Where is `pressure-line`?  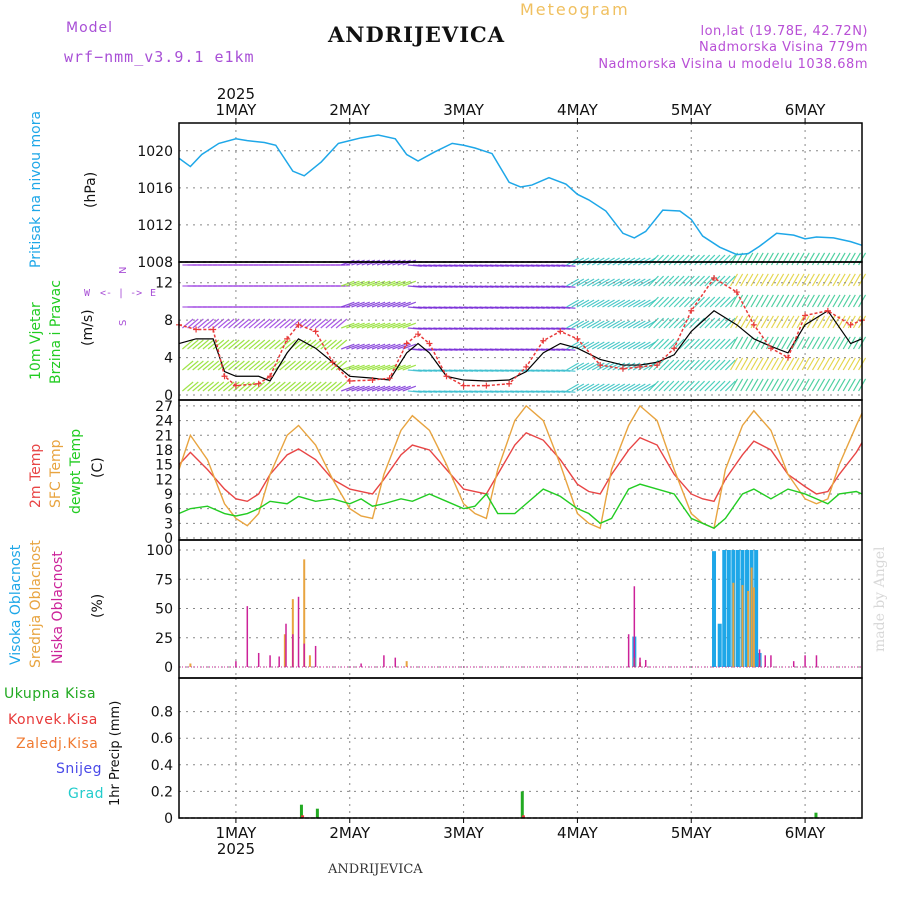
pressure-line is located at coordinates (520, 195).